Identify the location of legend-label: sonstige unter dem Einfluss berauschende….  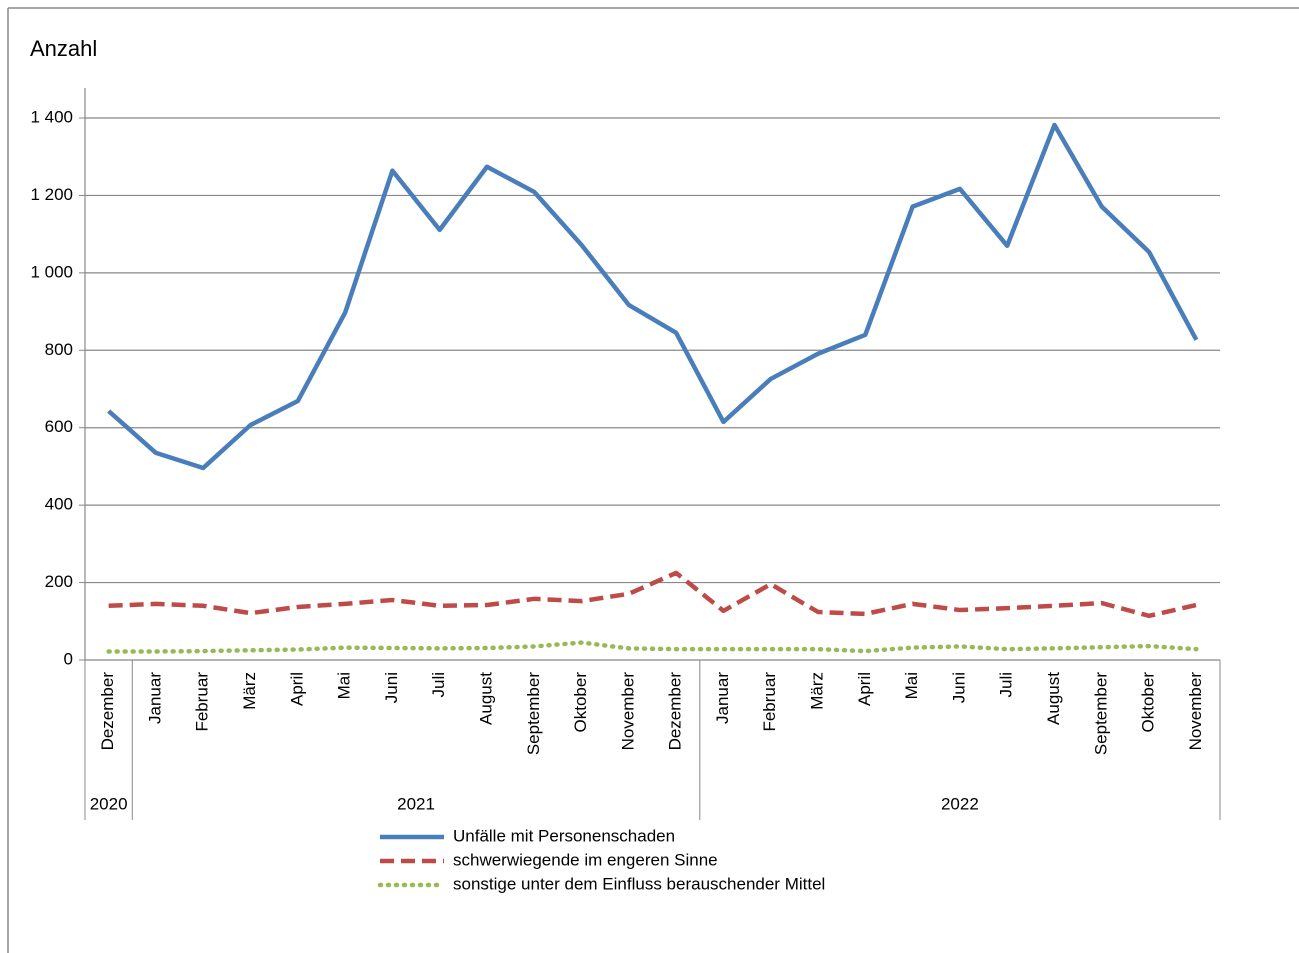
(639, 883).